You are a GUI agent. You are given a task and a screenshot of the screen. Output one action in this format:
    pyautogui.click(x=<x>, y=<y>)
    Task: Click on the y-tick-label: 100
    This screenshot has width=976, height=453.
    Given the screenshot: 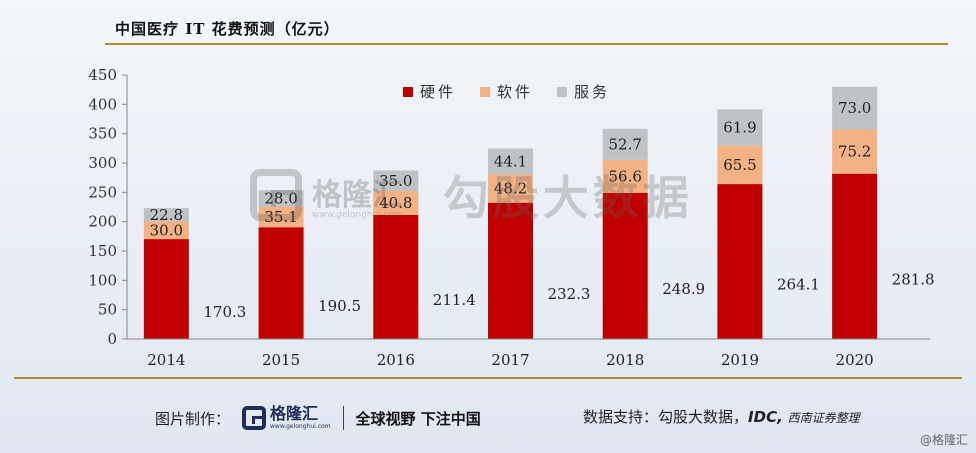 What is the action you would take?
    pyautogui.click(x=102, y=280)
    